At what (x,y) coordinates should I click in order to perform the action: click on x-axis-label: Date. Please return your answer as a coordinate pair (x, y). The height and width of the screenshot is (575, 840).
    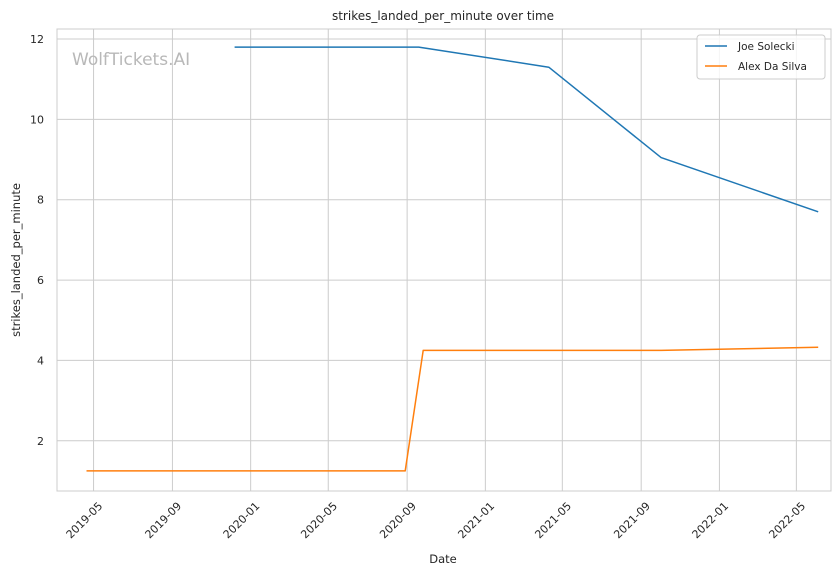
    Looking at the image, I should click on (443, 559).